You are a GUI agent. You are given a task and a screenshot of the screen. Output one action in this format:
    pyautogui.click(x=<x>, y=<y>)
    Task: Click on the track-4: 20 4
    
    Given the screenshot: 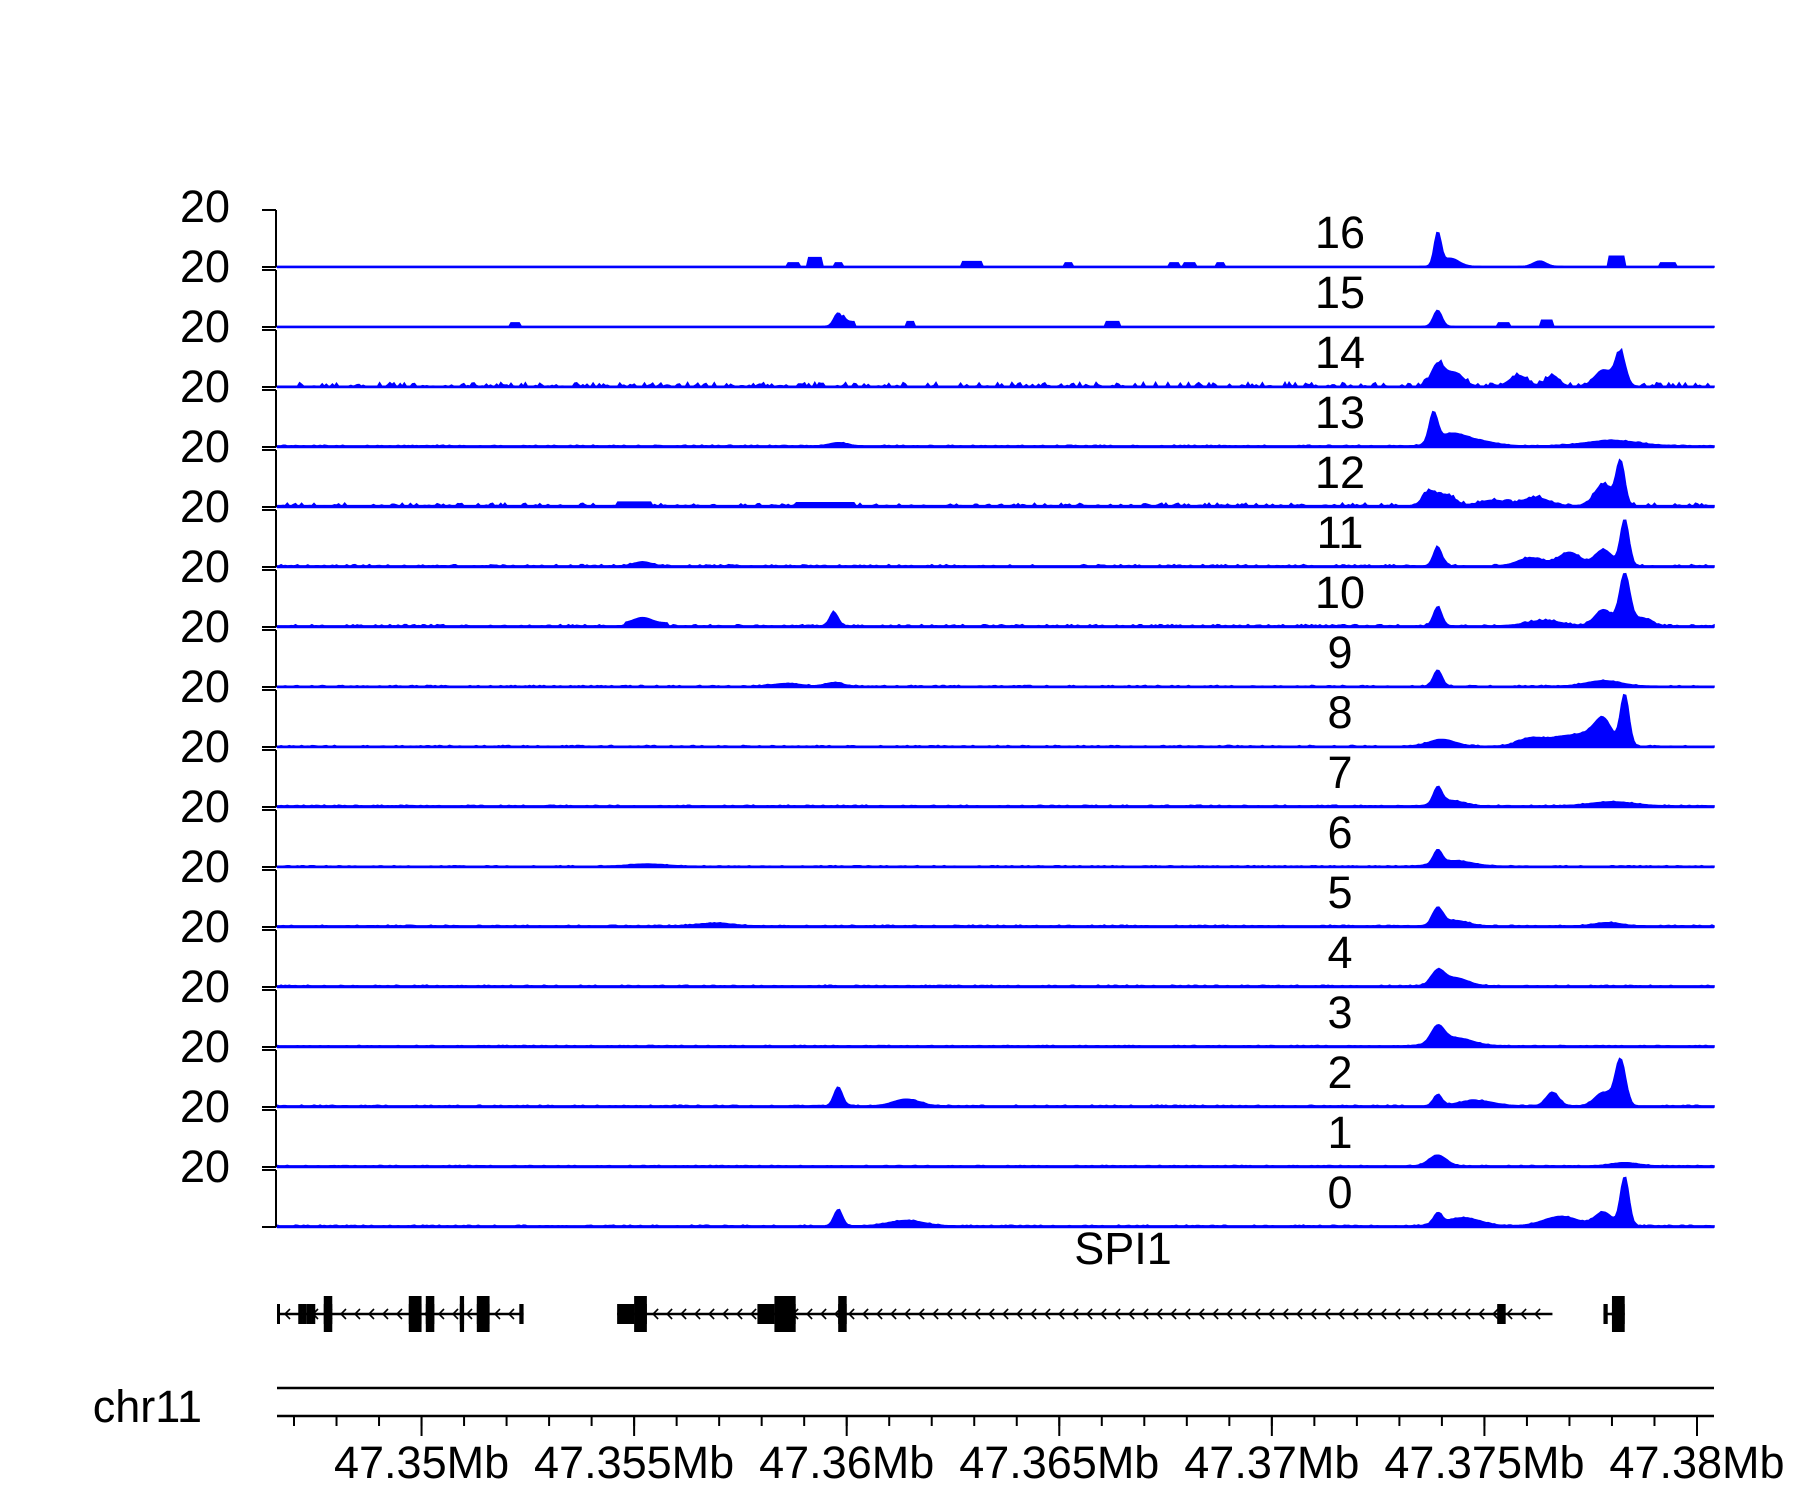 What is the action you would take?
    pyautogui.click(x=947, y=945)
    